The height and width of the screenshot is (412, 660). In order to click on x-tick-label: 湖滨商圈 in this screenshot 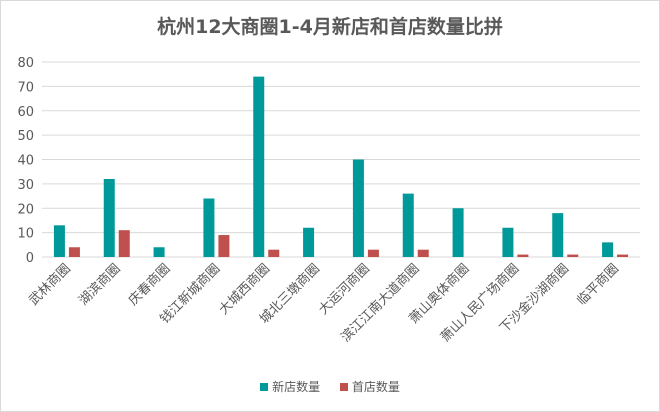, I will do `click(99, 285)`.